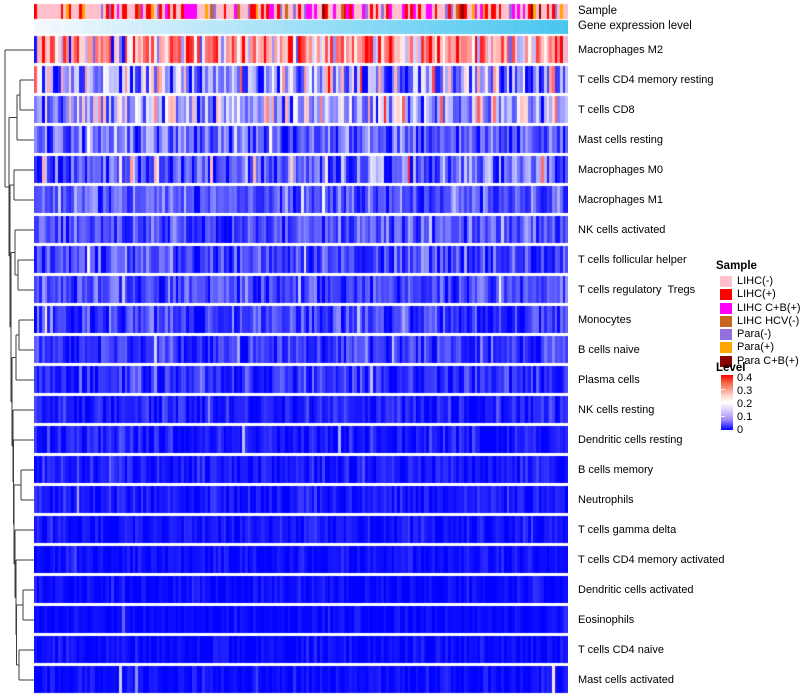 The height and width of the screenshot is (700, 800). I want to click on heatmap-row-label: Macrophages M1, so click(620, 200).